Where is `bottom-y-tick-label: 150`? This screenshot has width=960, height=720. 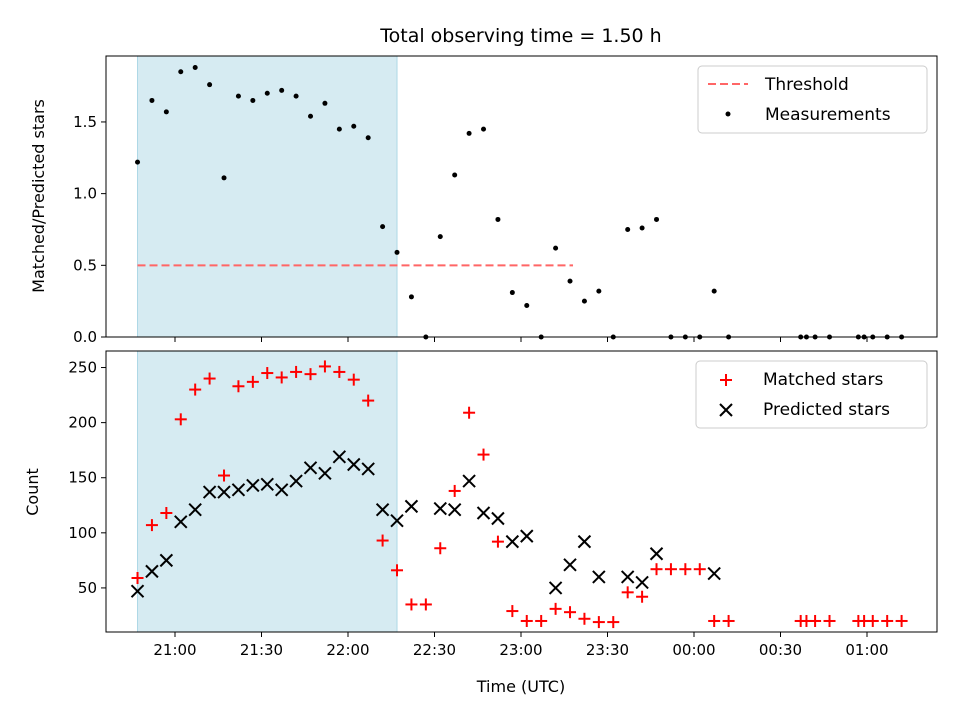 bottom-y-tick-label: 150 is located at coordinates (82, 478).